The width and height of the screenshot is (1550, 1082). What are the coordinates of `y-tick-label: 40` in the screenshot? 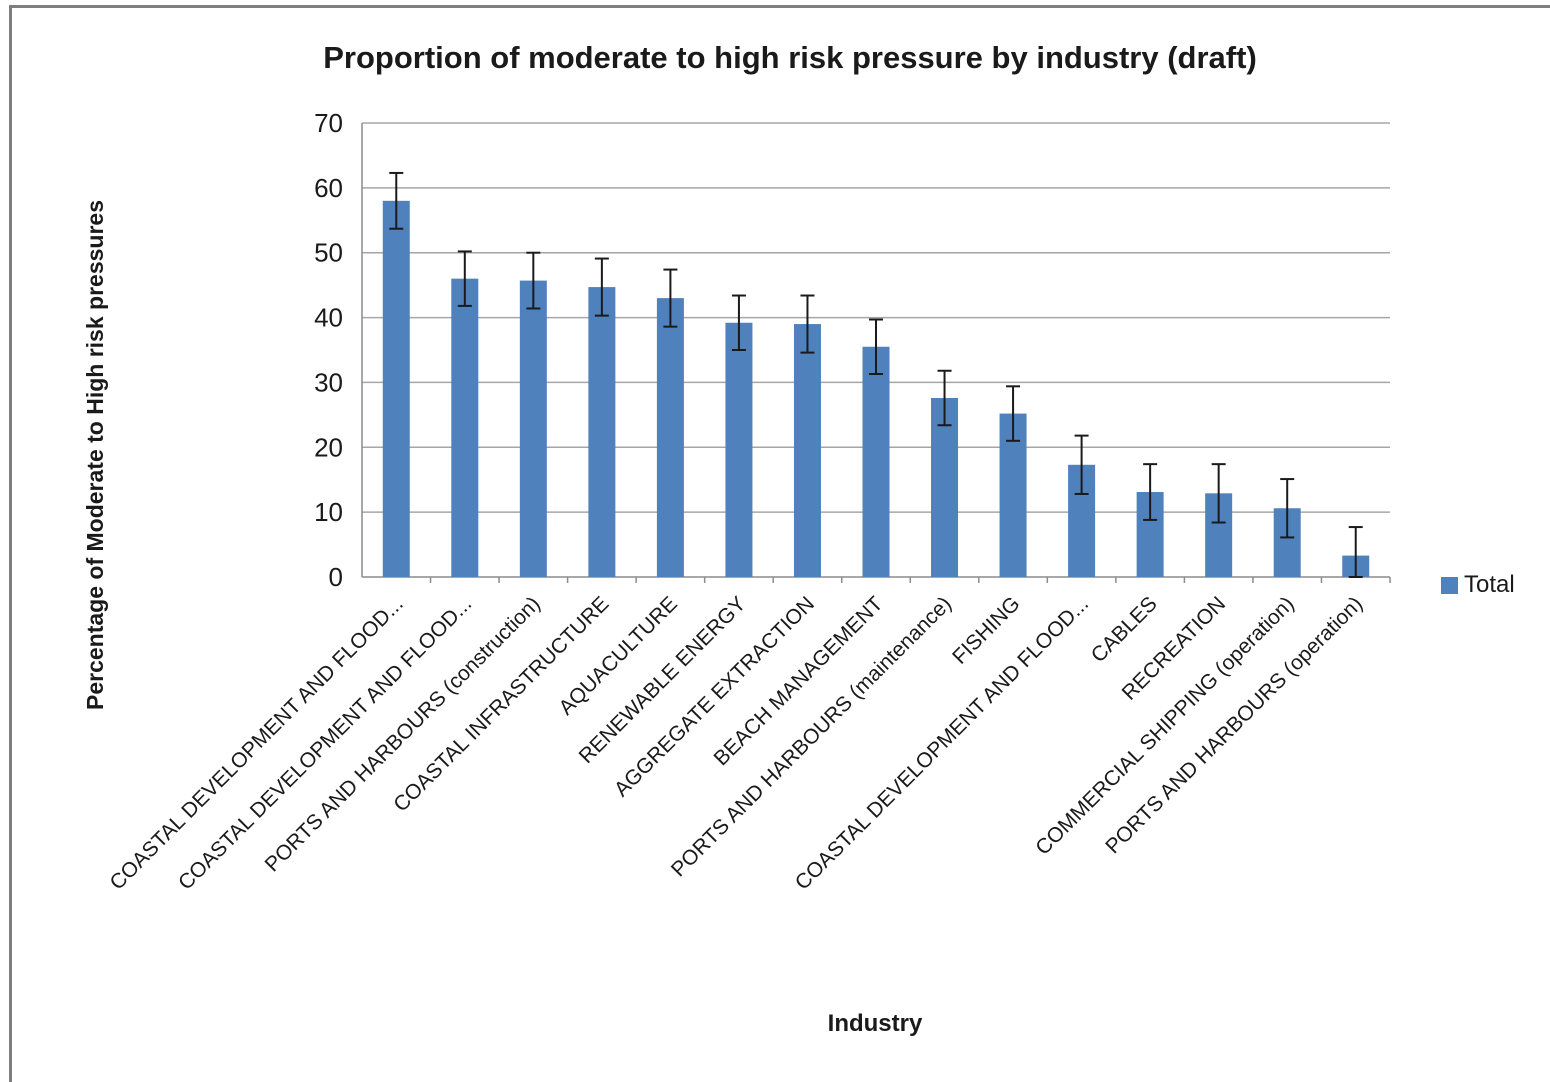 It's located at (328, 318).